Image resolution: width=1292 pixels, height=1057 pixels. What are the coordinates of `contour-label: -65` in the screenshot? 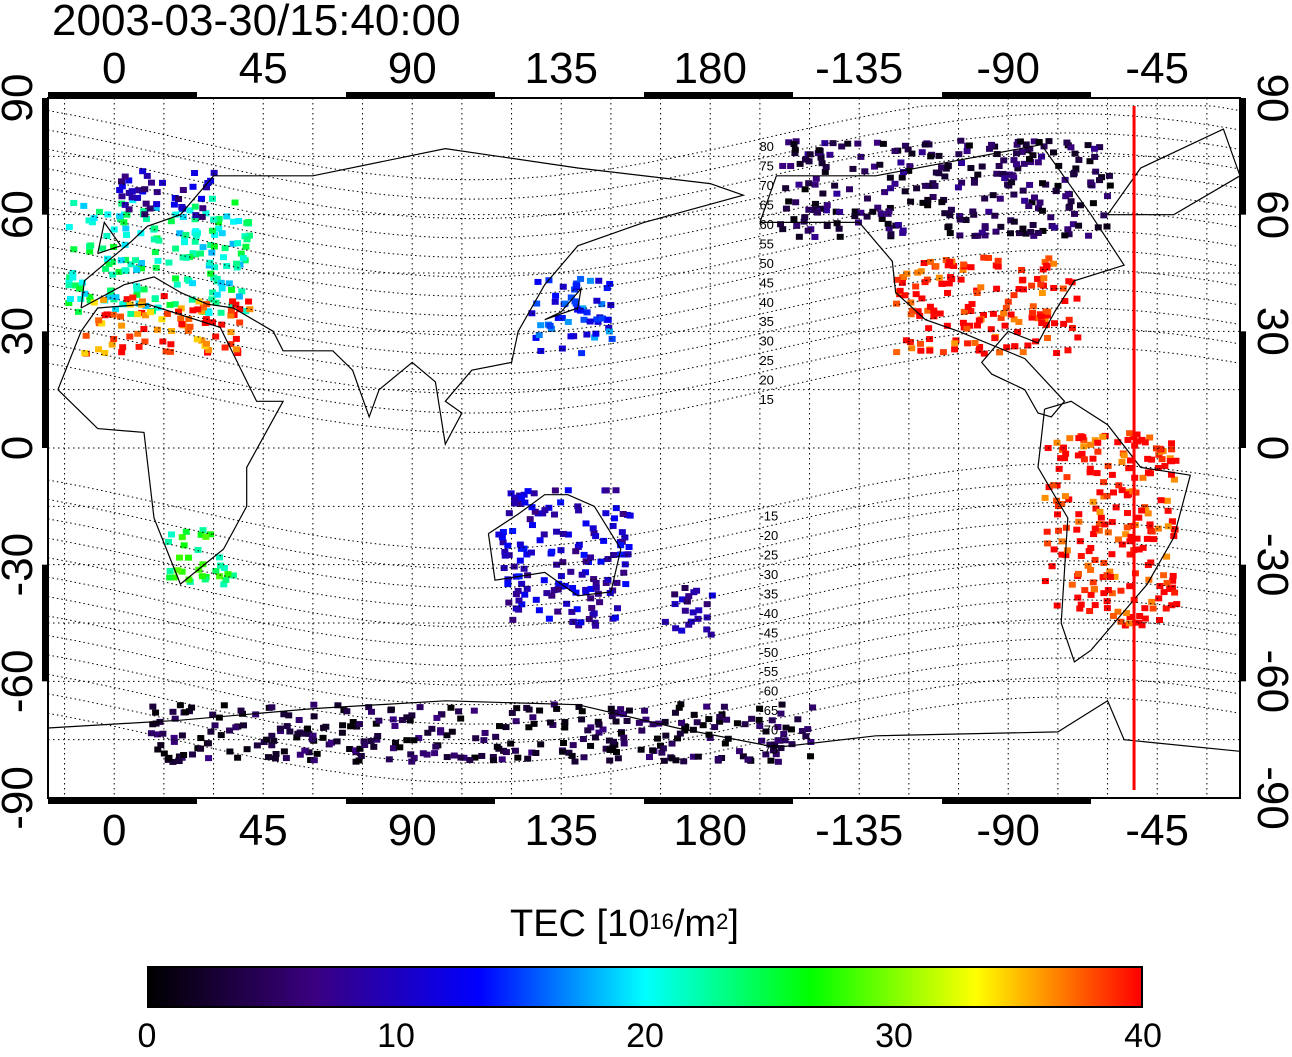 It's located at (768, 710).